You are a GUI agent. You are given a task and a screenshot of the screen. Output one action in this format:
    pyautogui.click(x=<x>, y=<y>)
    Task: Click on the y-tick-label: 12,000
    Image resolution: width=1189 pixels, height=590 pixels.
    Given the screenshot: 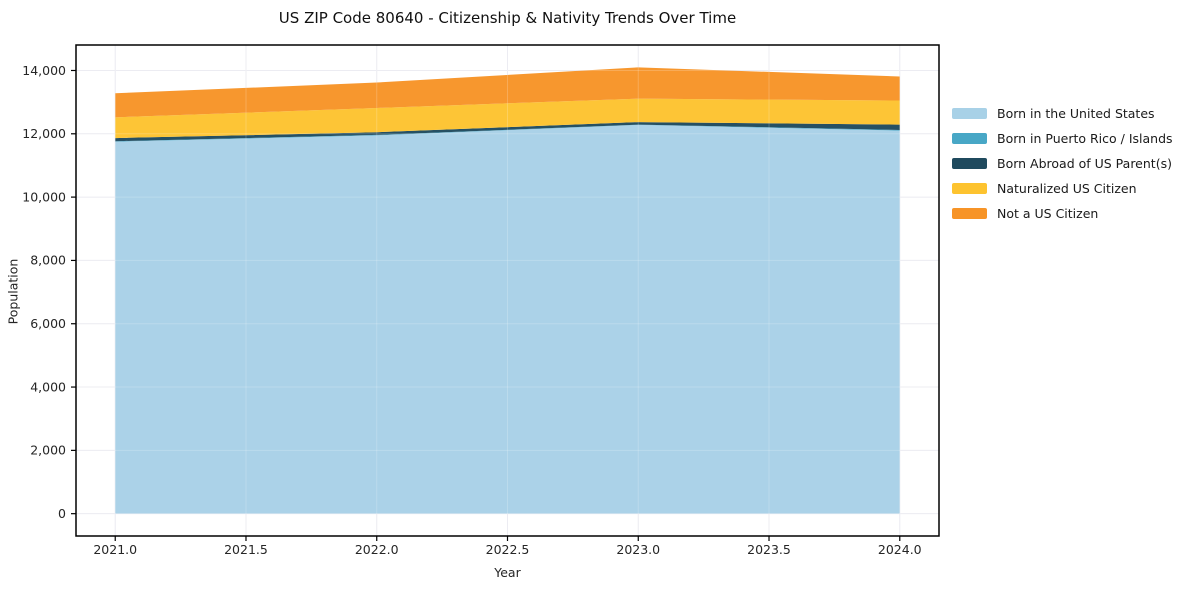 What is the action you would take?
    pyautogui.click(x=44, y=133)
    